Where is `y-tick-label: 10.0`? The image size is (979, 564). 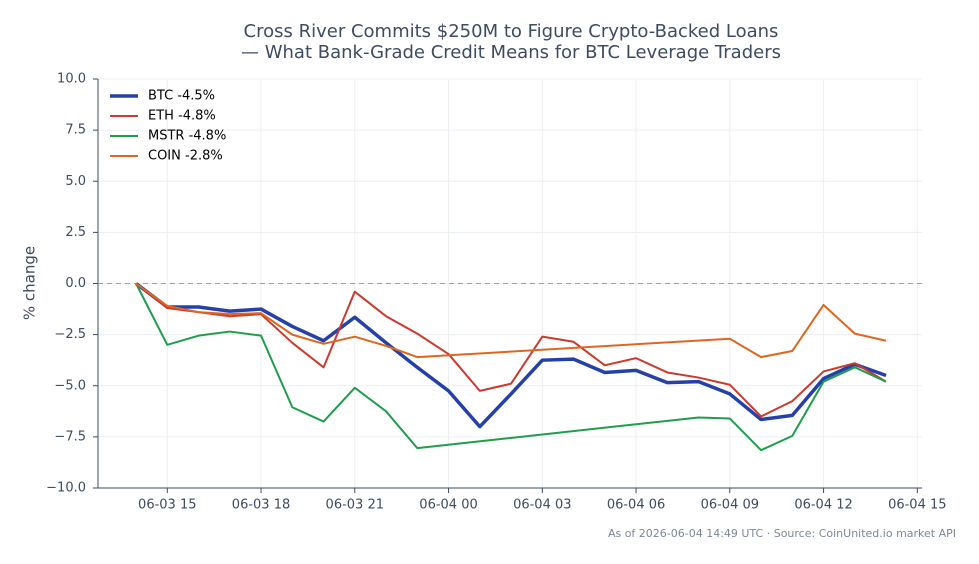
y-tick-label: 10.0 is located at coordinates (71, 79).